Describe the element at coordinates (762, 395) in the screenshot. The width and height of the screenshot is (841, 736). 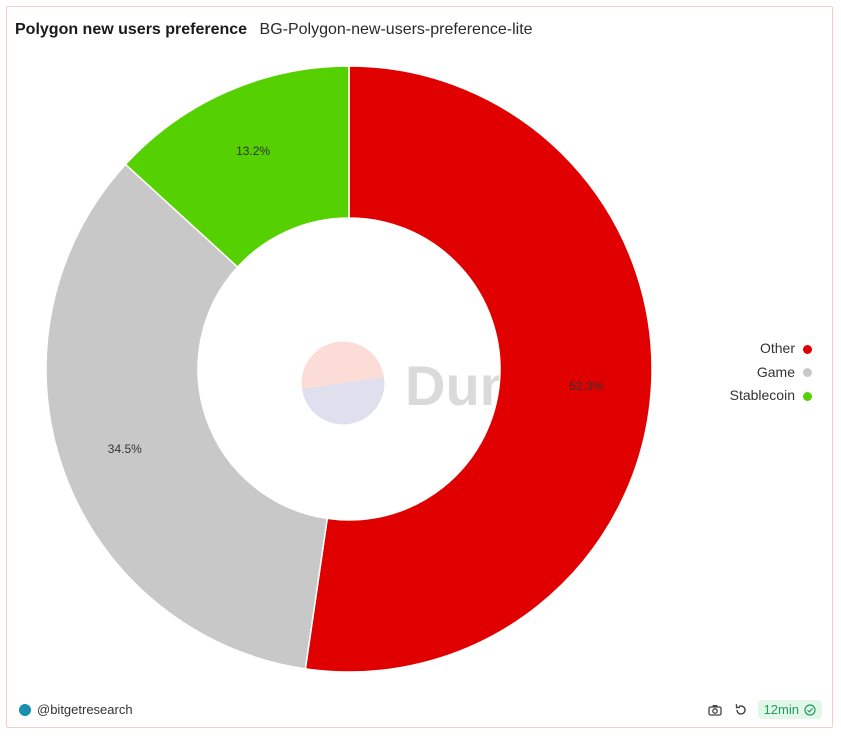
I see `legend-label: Stablecoin` at that location.